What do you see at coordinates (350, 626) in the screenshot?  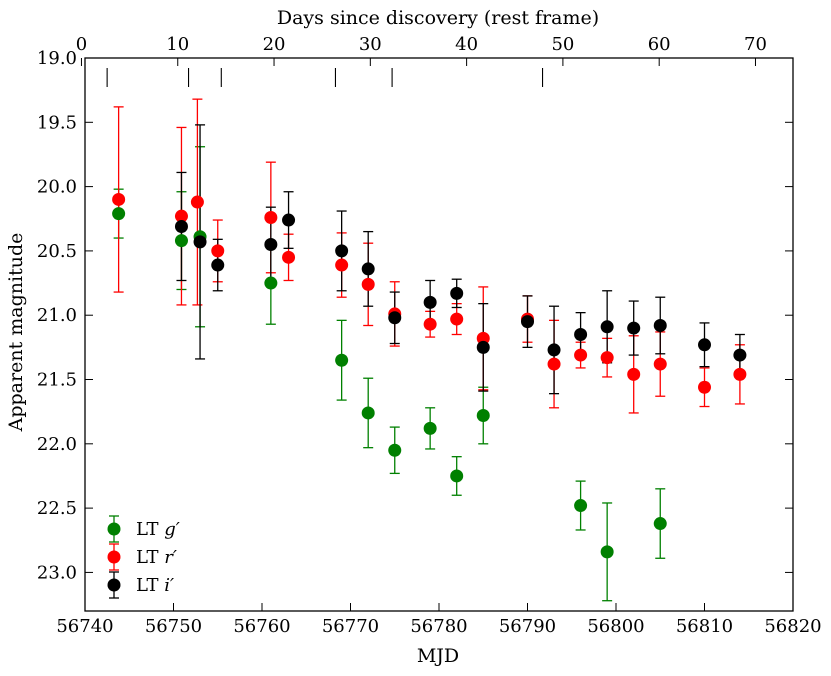 I see `x-tick-label: 56770` at bounding box center [350, 626].